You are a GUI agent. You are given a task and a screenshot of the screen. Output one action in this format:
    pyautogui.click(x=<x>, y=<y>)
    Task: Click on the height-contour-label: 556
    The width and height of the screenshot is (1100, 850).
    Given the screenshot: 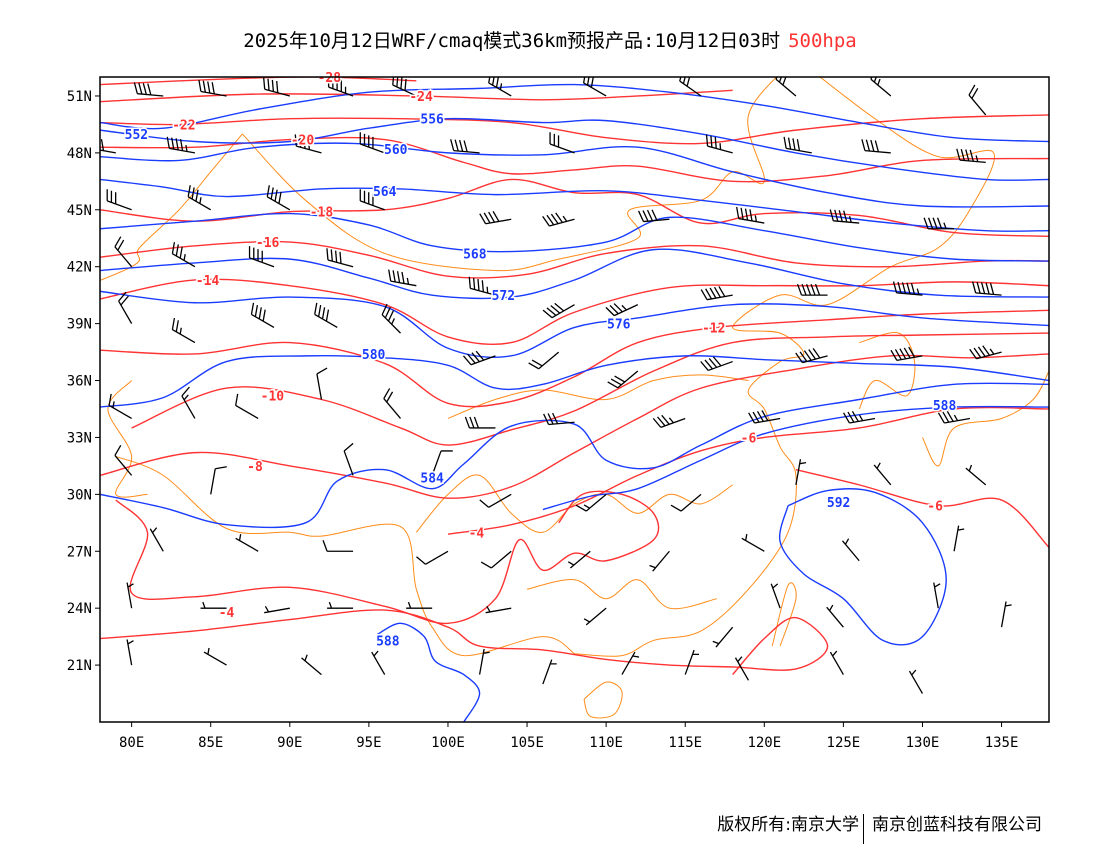 What is the action you would take?
    pyautogui.click(x=432, y=120)
    